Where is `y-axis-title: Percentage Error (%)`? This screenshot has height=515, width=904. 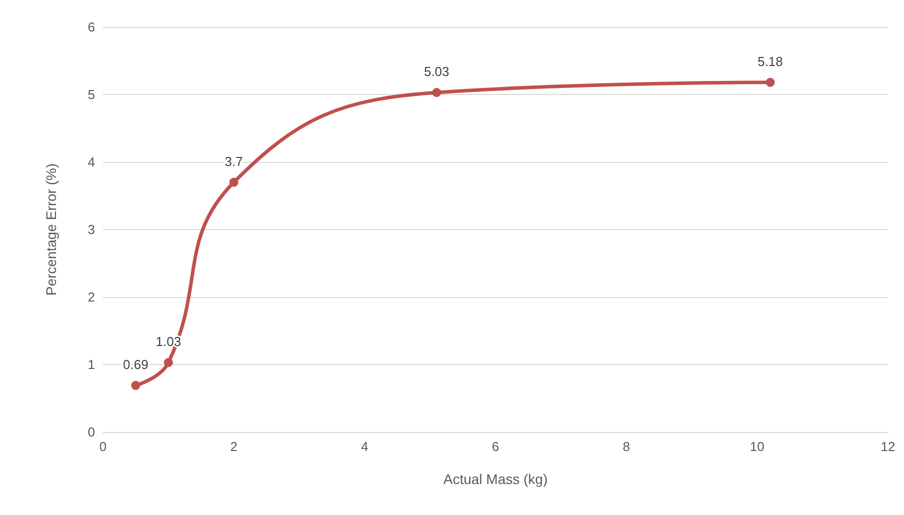
y-axis-title: Percentage Error (%) is located at coordinates (51, 229).